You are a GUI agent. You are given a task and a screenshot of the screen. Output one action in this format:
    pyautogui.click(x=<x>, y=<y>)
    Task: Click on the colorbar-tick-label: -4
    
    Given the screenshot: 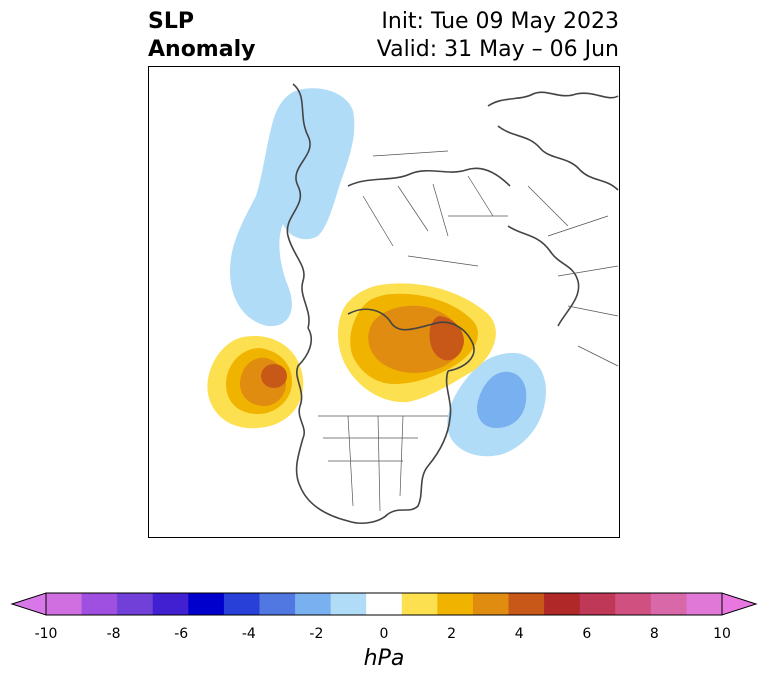 What is the action you would take?
    pyautogui.click(x=248, y=634)
    